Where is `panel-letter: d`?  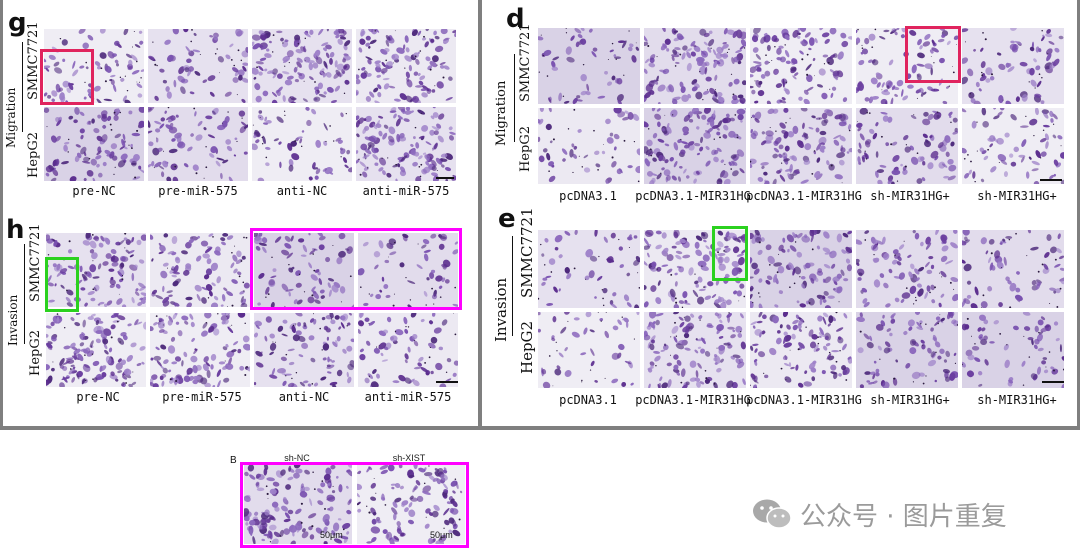
panel-letter: d is located at coordinates (515, 19).